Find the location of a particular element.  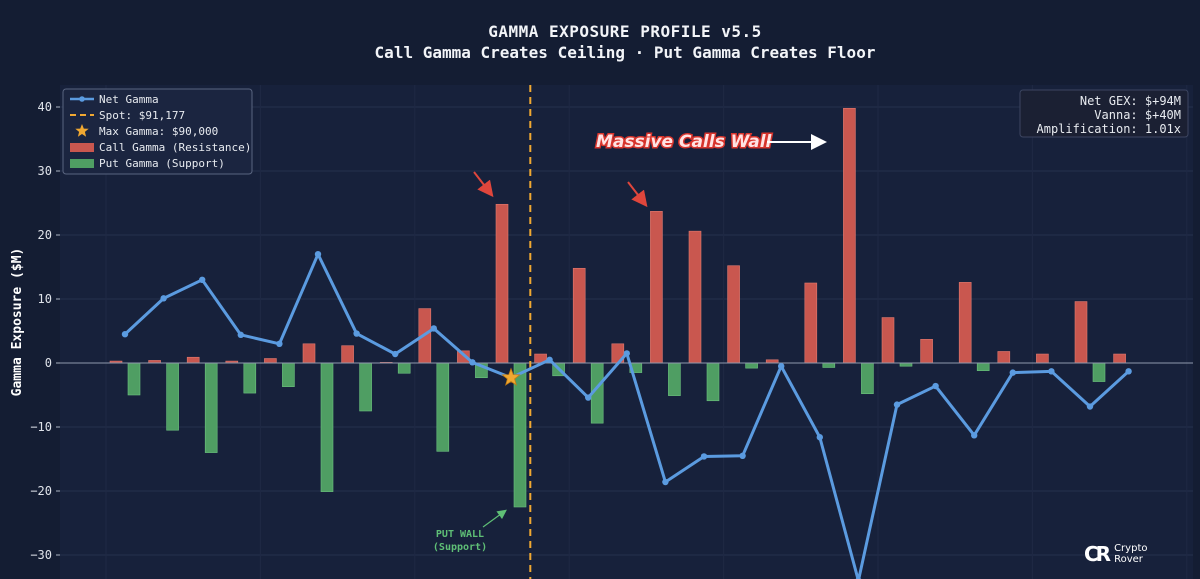

chart-title: GAMMA EXPOSURE PROFILE v5.5 is located at coordinates (625, 31).